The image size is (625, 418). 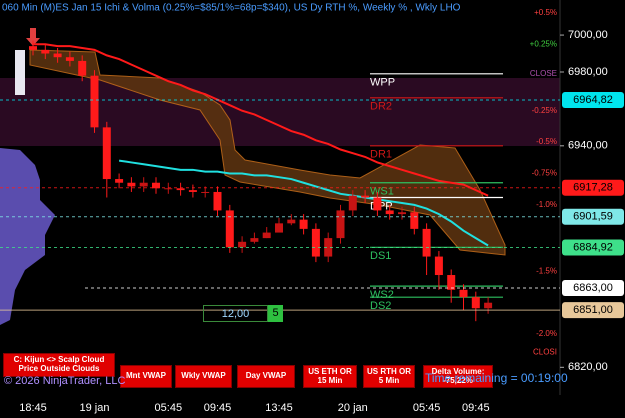 What do you see at coordinates (389, 376) in the screenshot?
I see `button: US RTH OR 5 Min` at bounding box center [389, 376].